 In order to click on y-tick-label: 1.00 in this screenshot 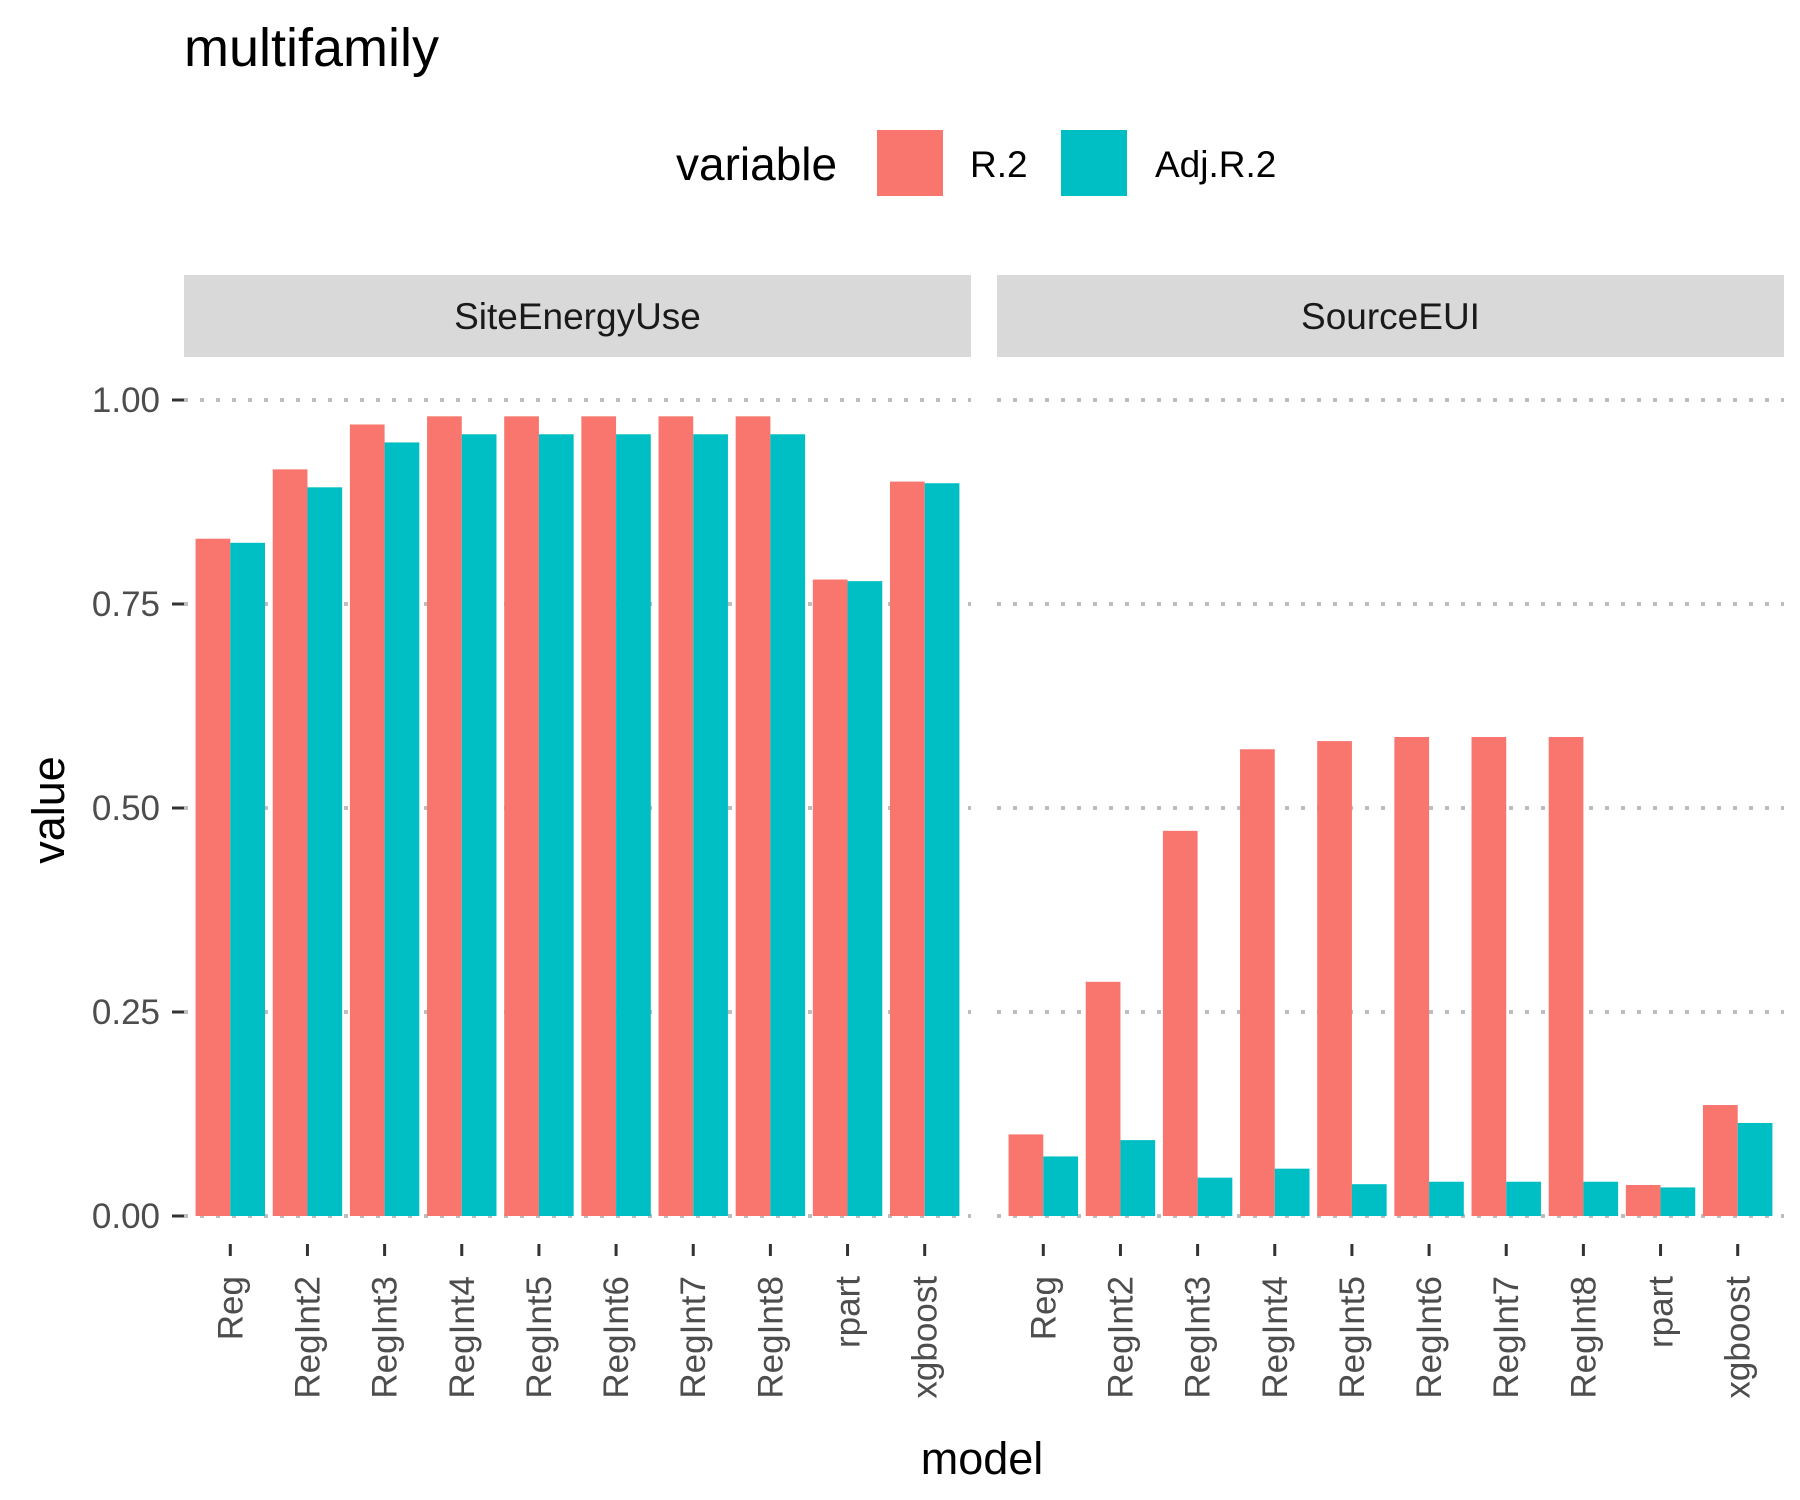, I will do `click(126, 400)`.